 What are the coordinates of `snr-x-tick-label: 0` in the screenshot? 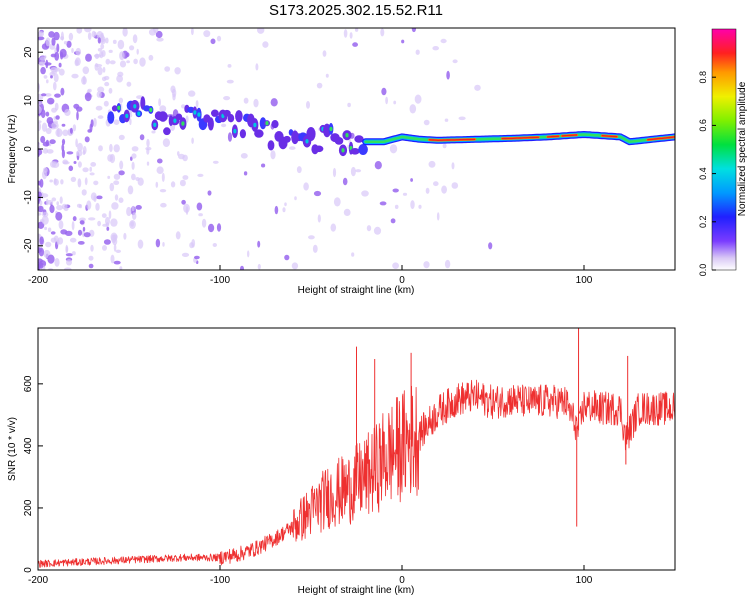 It's located at (402, 580).